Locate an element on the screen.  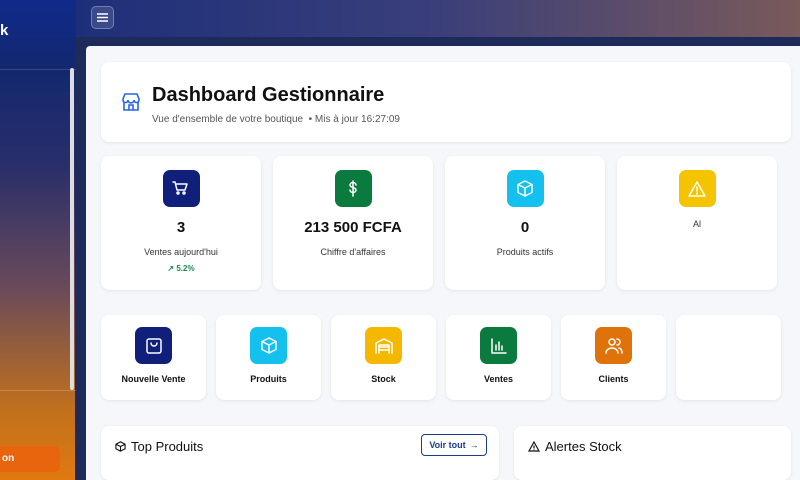
stock-alerts-panel: Alertes Stock is located at coordinates (652, 453).